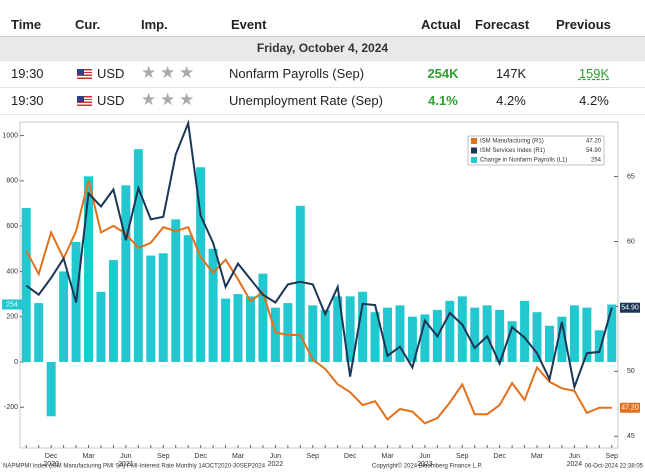 This screenshot has width=645, height=472. Describe the element at coordinates (512, 142) in the screenshot. I see `legend-label: ISM Manufacturing (R1)` at that location.